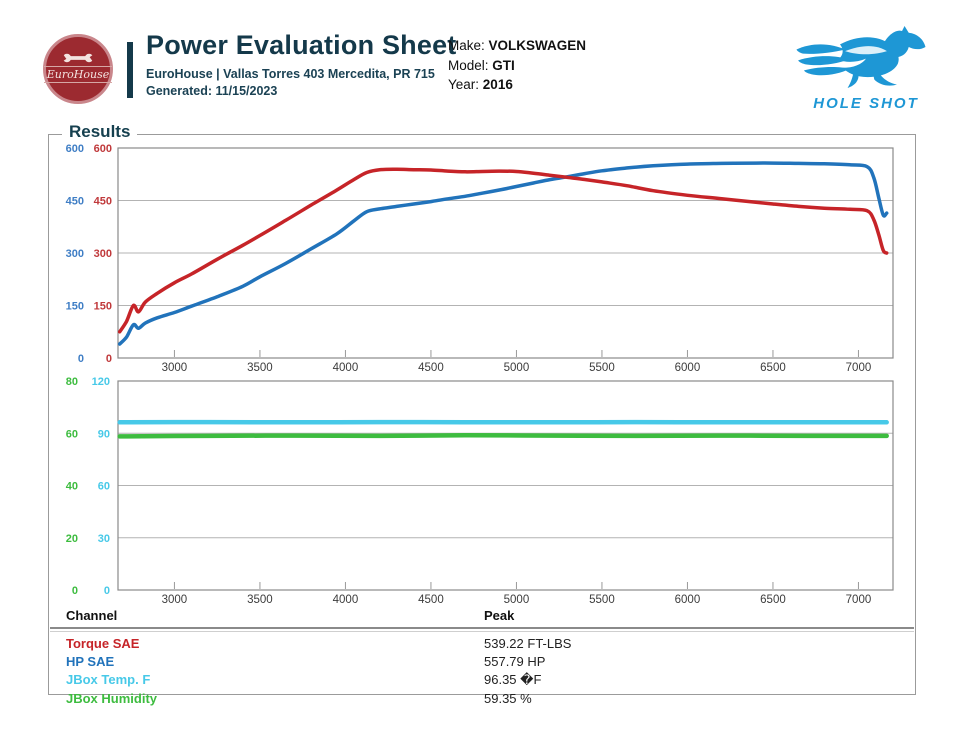  What do you see at coordinates (104, 539) in the screenshot?
I see `y-tick-label: 30` at bounding box center [104, 539].